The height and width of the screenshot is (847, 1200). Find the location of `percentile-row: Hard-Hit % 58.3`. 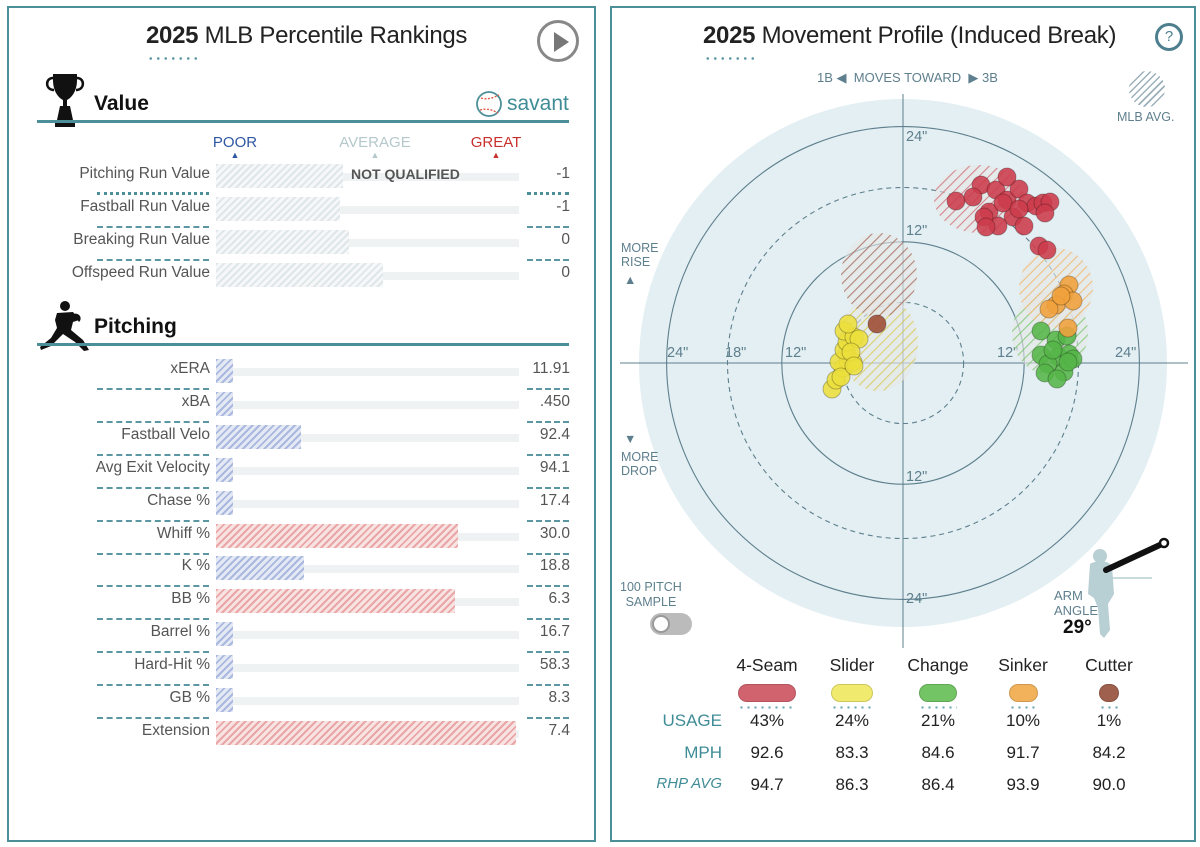

percentile-row: Hard-Hit % 58.3 is located at coordinates (303, 669).